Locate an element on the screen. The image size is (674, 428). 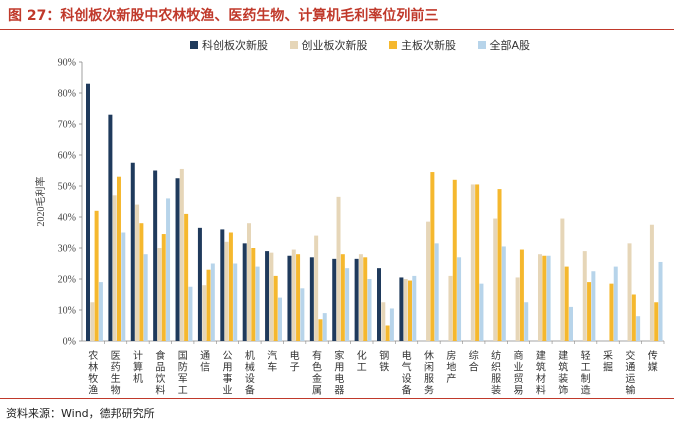
x-tick-char: 房 is located at coordinates (451, 355).